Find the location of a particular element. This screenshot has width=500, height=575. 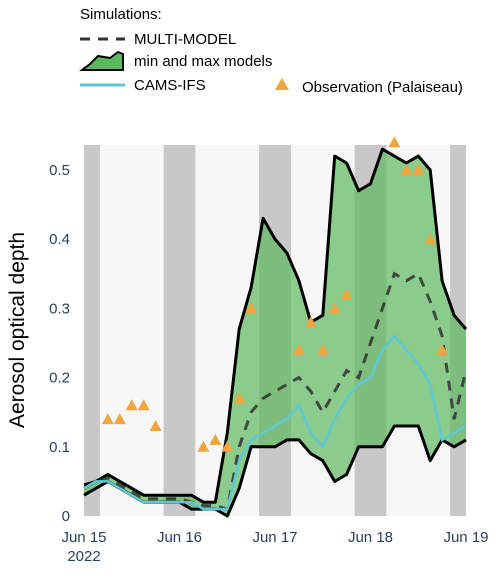

x-tick-label: Jun 19 is located at coordinates (465, 537).